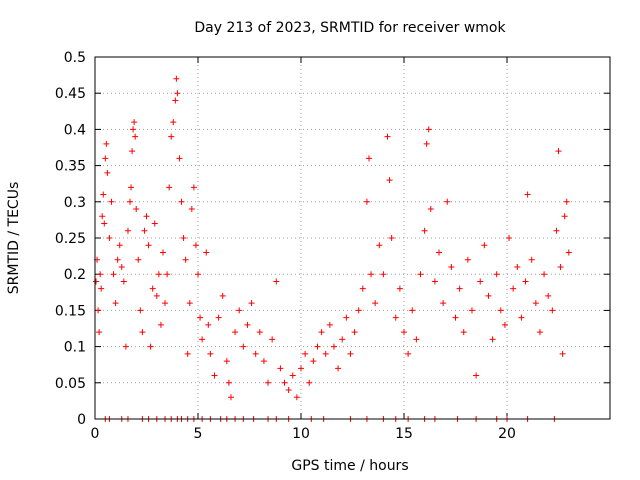 The width and height of the screenshot is (640, 480). I want to click on y-tick-label: 0.5, so click(75, 58).